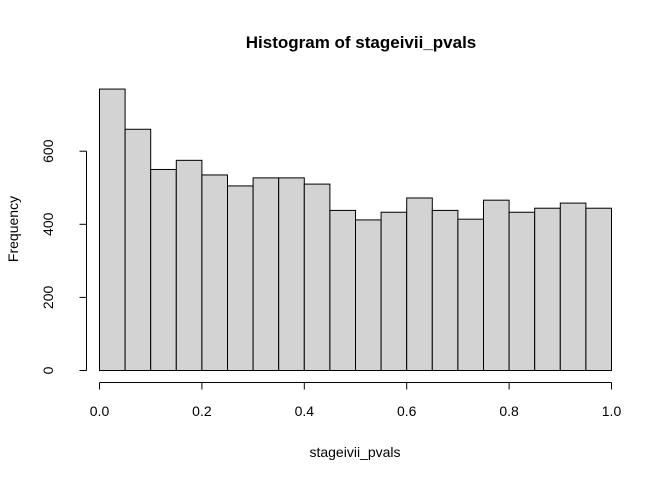  Describe the element at coordinates (48, 298) in the screenshot. I see `y-tick-label: 200` at that location.